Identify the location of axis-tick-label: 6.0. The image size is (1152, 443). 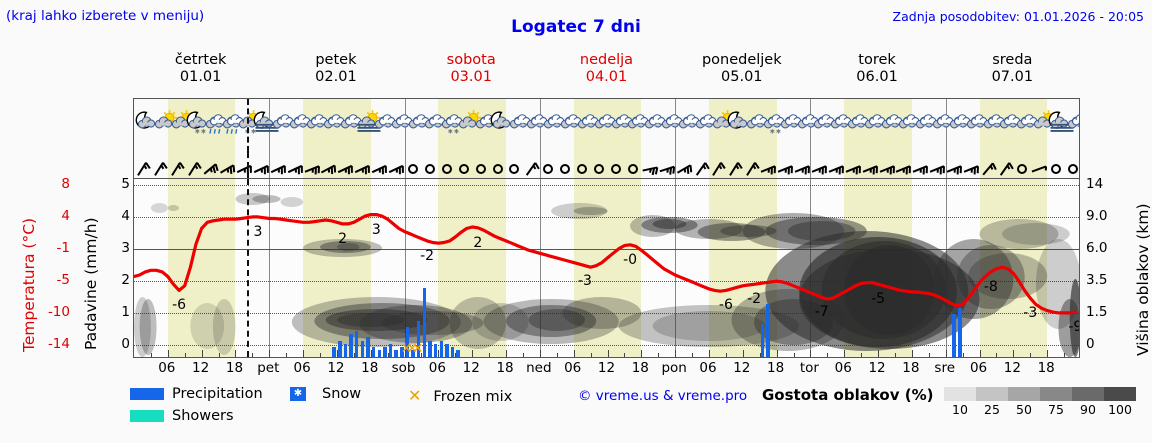
(1097, 248).